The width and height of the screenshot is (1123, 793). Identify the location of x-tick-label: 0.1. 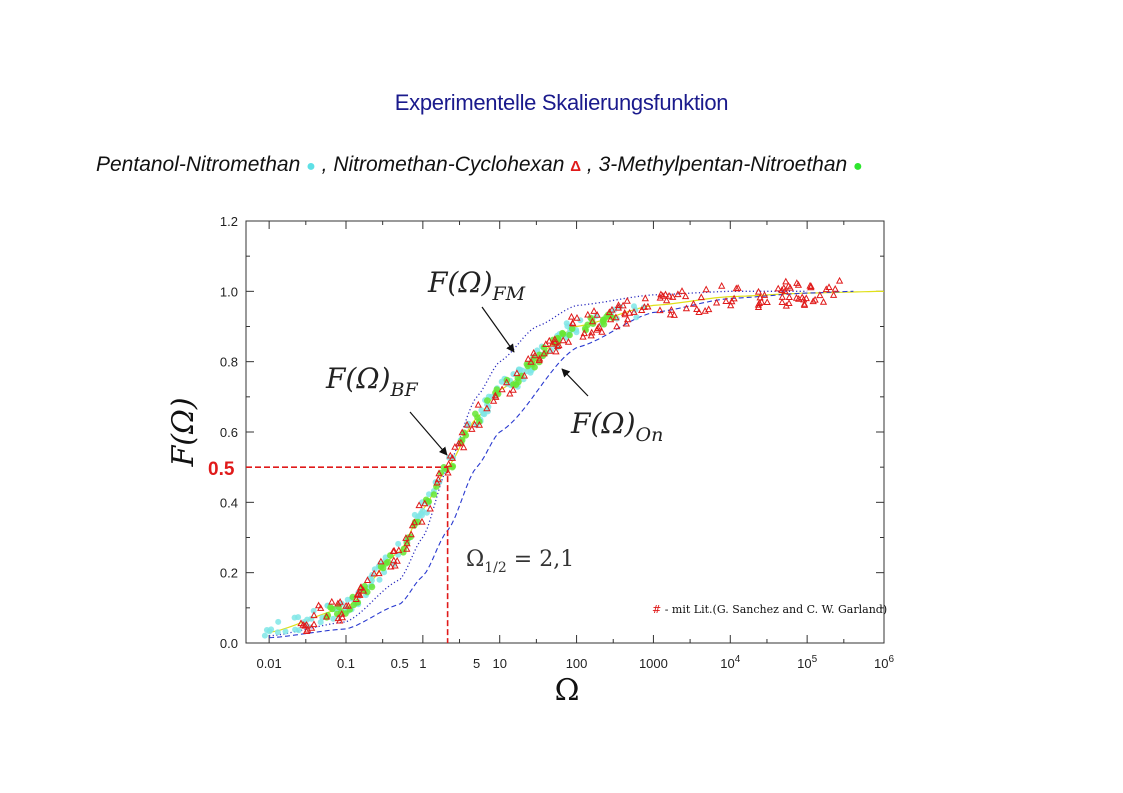
(346, 663).